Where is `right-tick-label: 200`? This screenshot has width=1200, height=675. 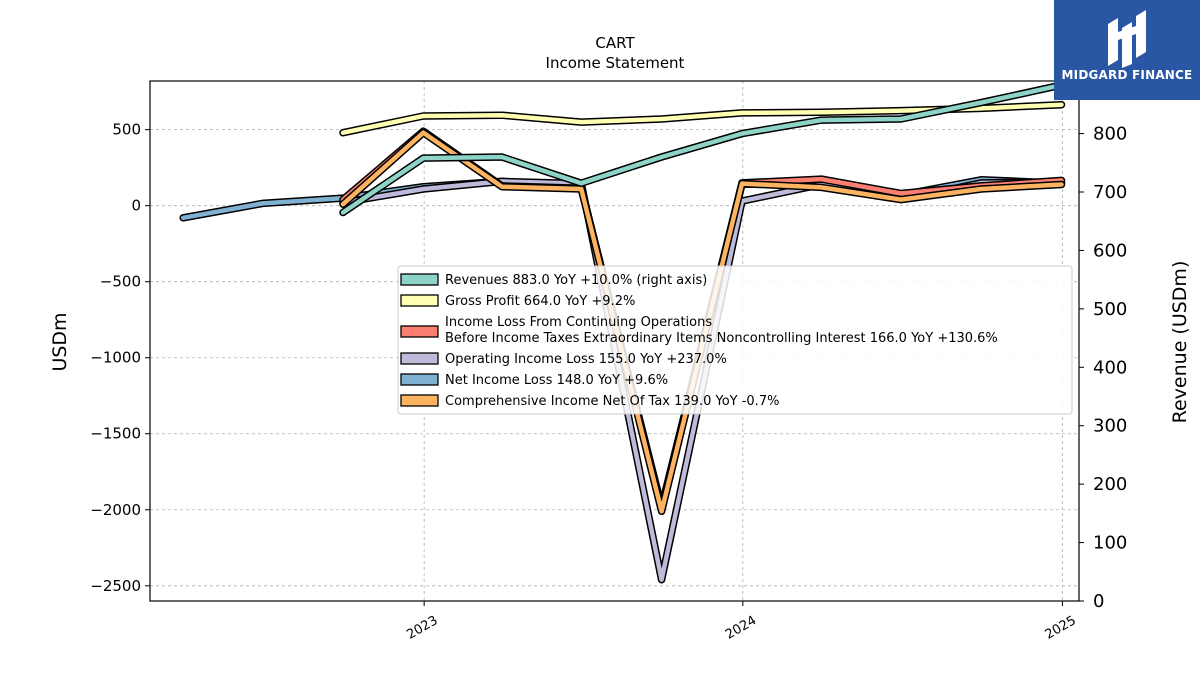
right-tick-label: 200 is located at coordinates (1110, 484).